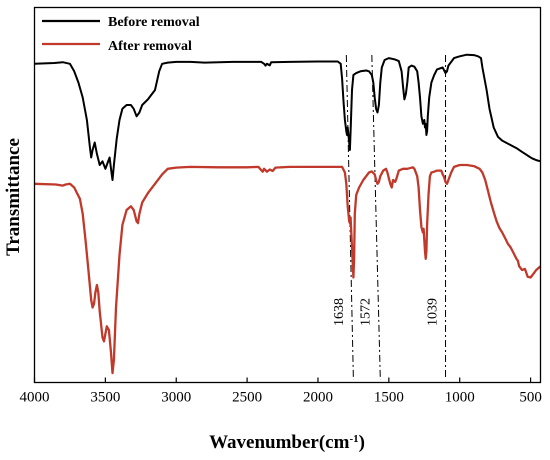  Describe the element at coordinates (105, 398) in the screenshot. I see `x-tick-label-1: 3500` at that location.